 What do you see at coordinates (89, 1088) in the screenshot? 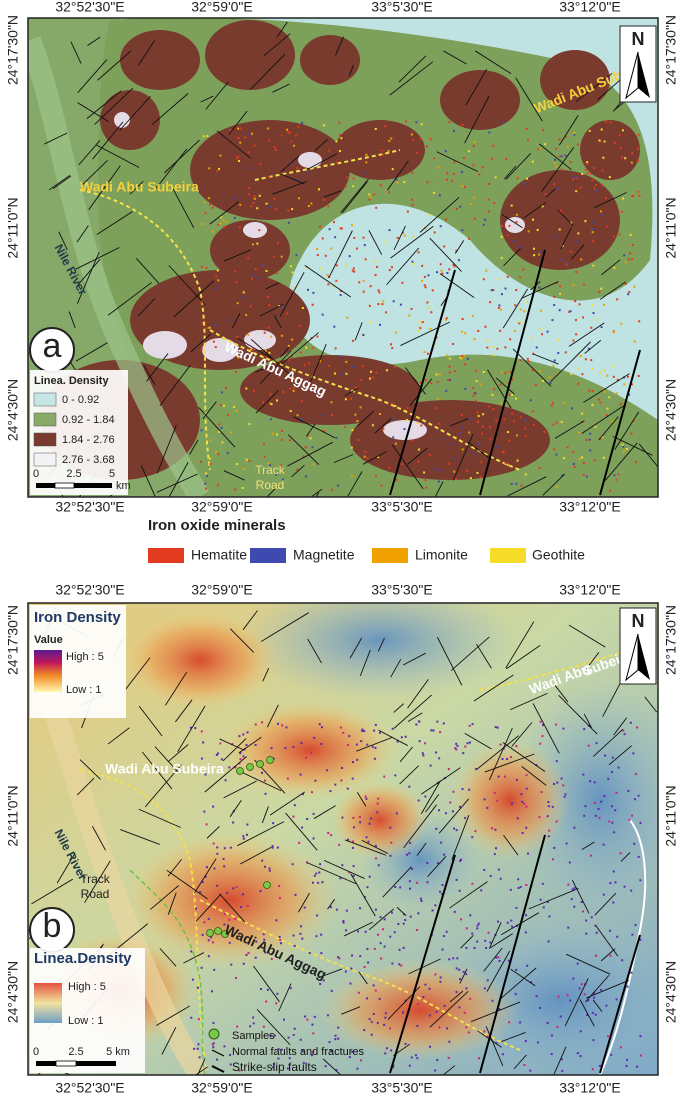
I see `bottom-tick: 32°52'30"E` at bounding box center [89, 1088].